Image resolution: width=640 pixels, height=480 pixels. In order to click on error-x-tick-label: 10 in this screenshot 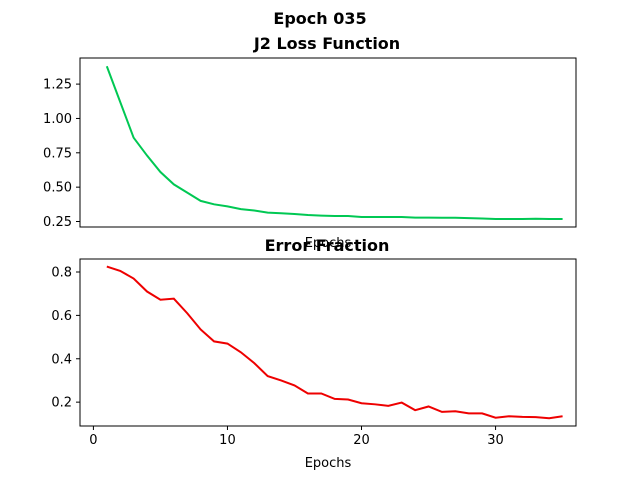, I will do `click(227, 440)`.